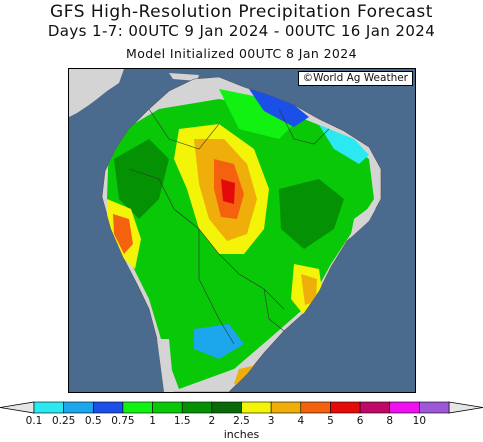 The height and width of the screenshot is (442, 483). Describe the element at coordinates (141, 179) in the screenshot. I see `precip-darkgreen-west` at that location.